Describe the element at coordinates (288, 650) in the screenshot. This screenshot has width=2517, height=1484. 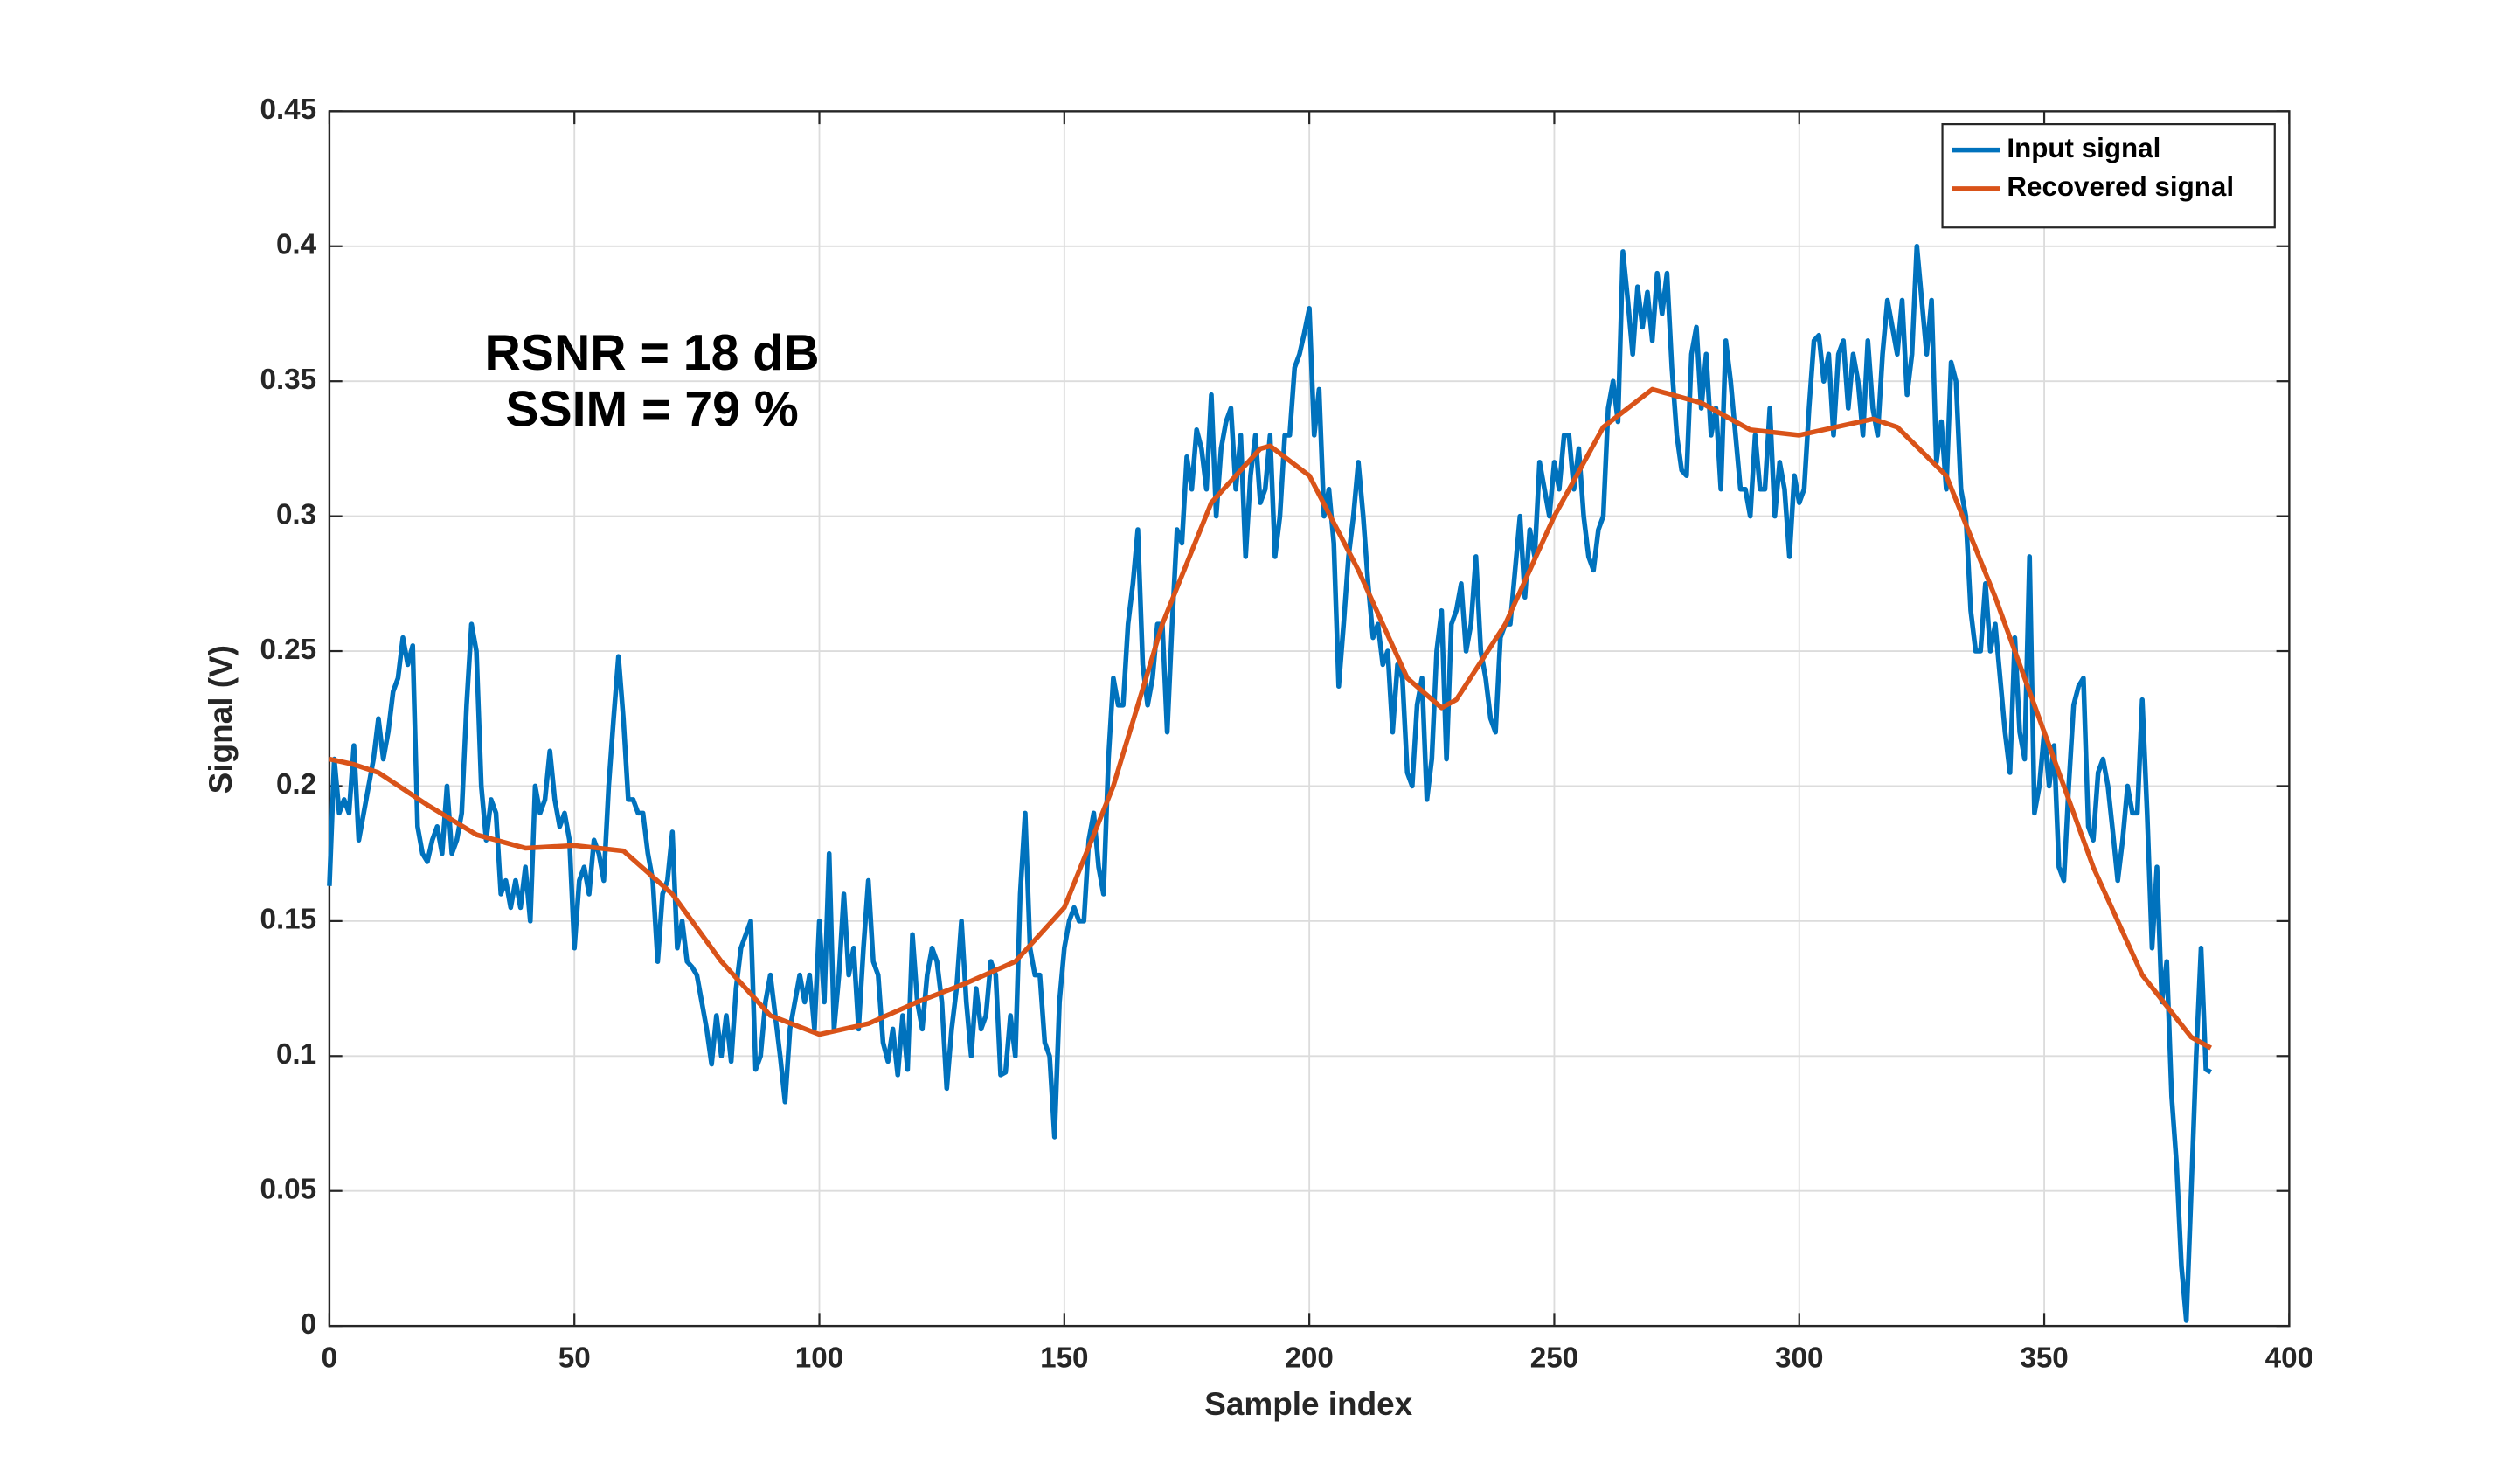
I see `y-tick-label: 0.25` at that location.